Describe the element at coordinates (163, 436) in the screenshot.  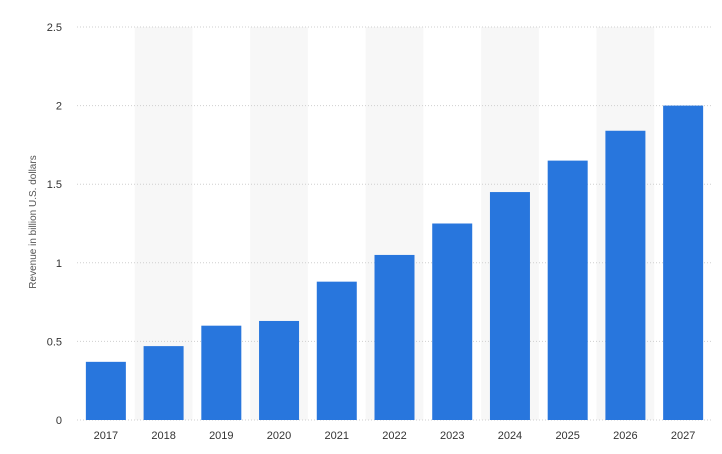
I see `x-tick-label: 2018` at that location.